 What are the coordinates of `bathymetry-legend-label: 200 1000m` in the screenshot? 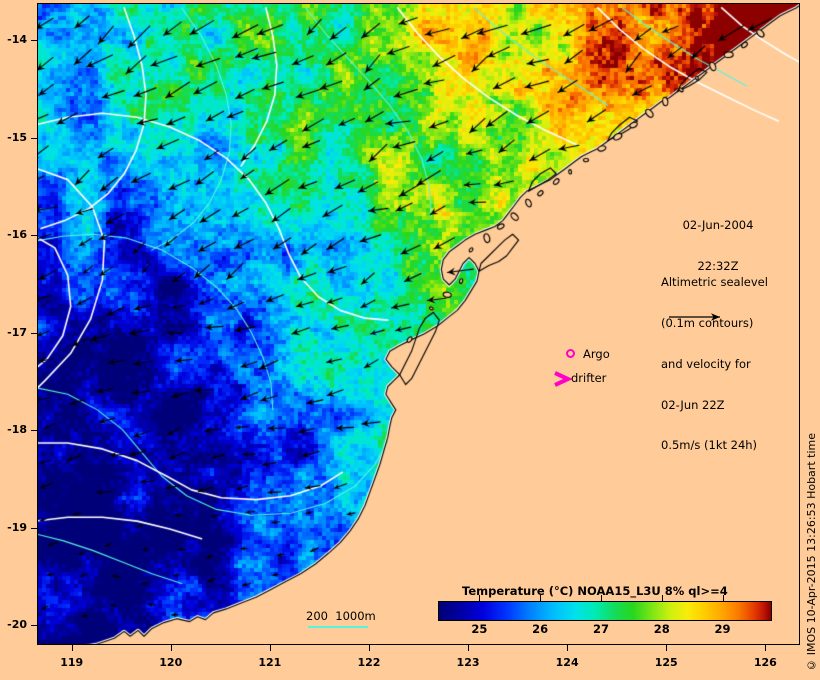 It's located at (341, 616).